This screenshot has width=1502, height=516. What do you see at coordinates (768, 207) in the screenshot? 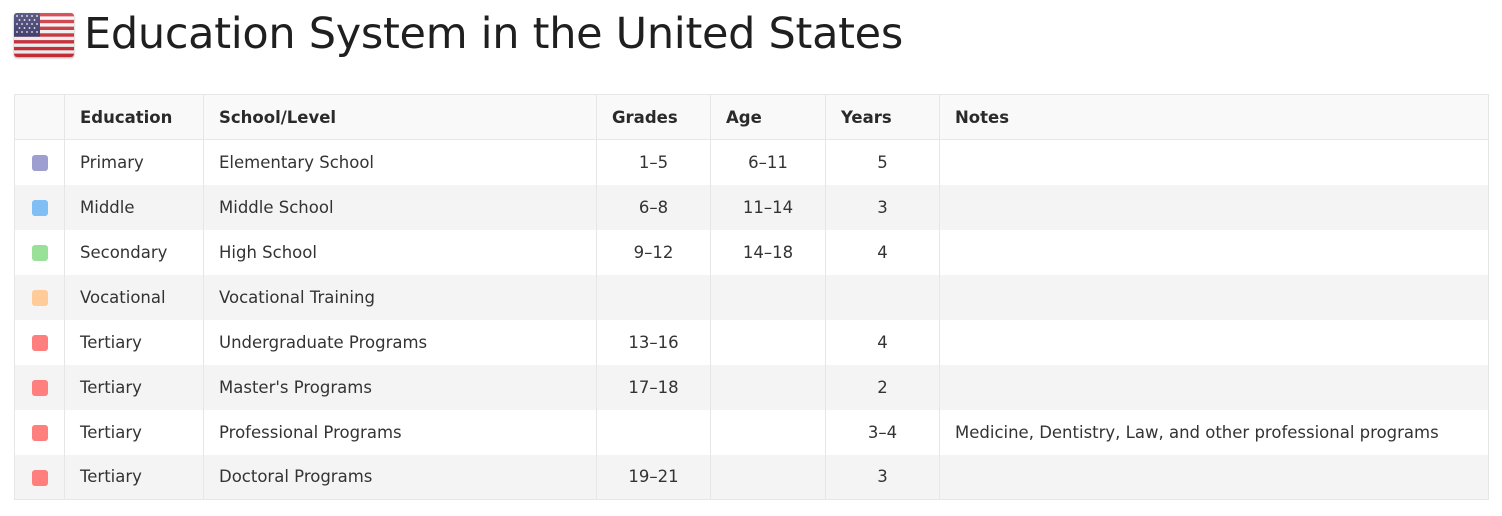
I see `age-cell: 11–14` at bounding box center [768, 207].